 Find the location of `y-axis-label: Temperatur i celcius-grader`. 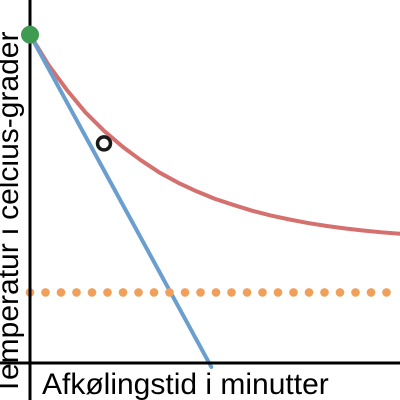

y-axis-label: Temperatur i celcius-grader is located at coordinates (12, 213).